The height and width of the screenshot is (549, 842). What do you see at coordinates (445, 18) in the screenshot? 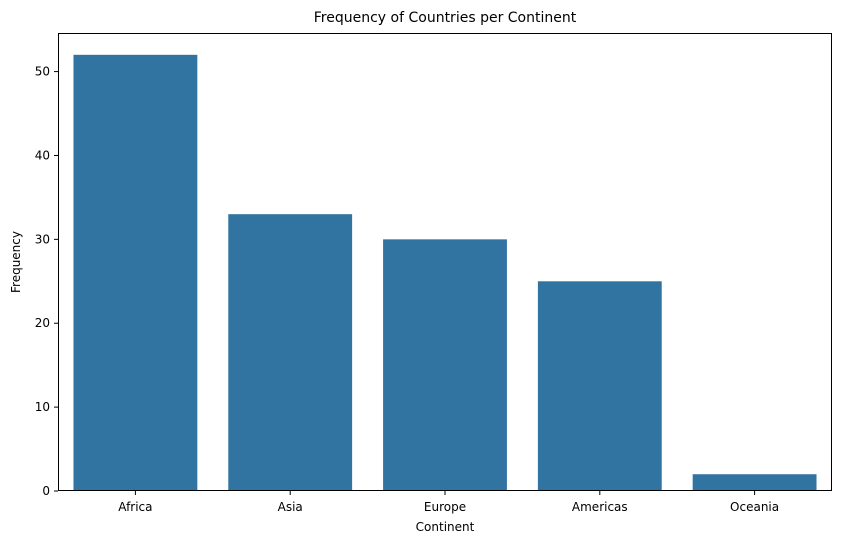
I see `chart-title: Frequency of Countries per Continent` at bounding box center [445, 18].